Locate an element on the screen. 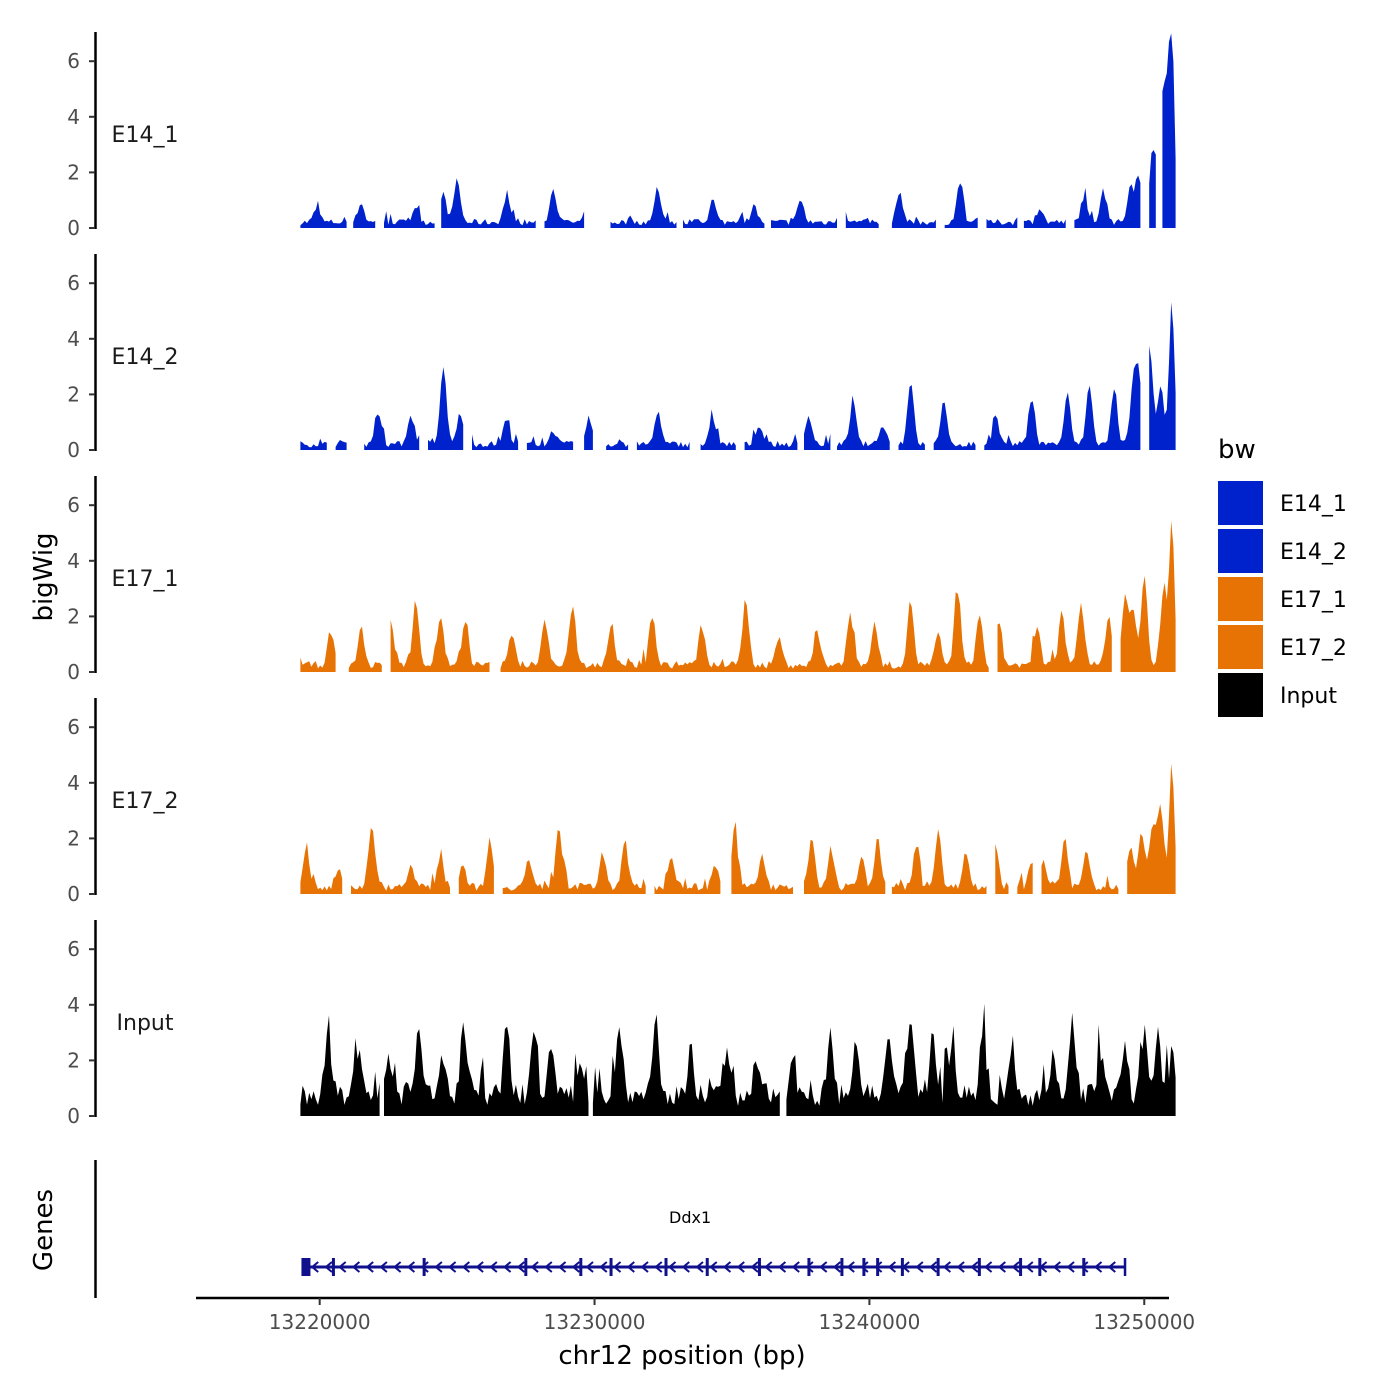 This screenshot has height=1400, width=1400. track-e14-1: 0 2 4 6 E14_1 is located at coordinates (621, 136).